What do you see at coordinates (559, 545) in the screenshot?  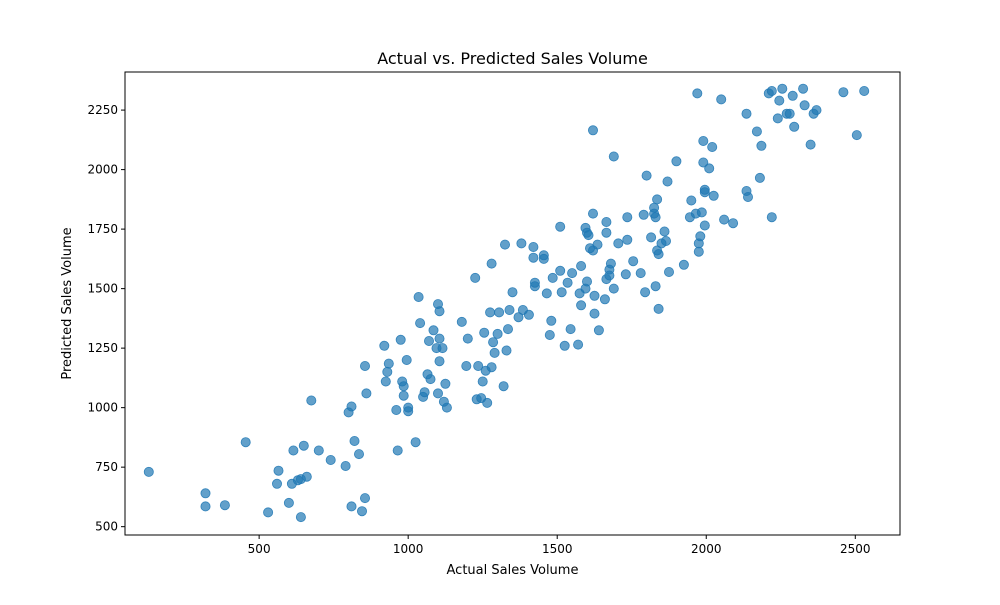 I see `x-axis-ticks: 500 1000 1500 2000 2500` at bounding box center [559, 545].